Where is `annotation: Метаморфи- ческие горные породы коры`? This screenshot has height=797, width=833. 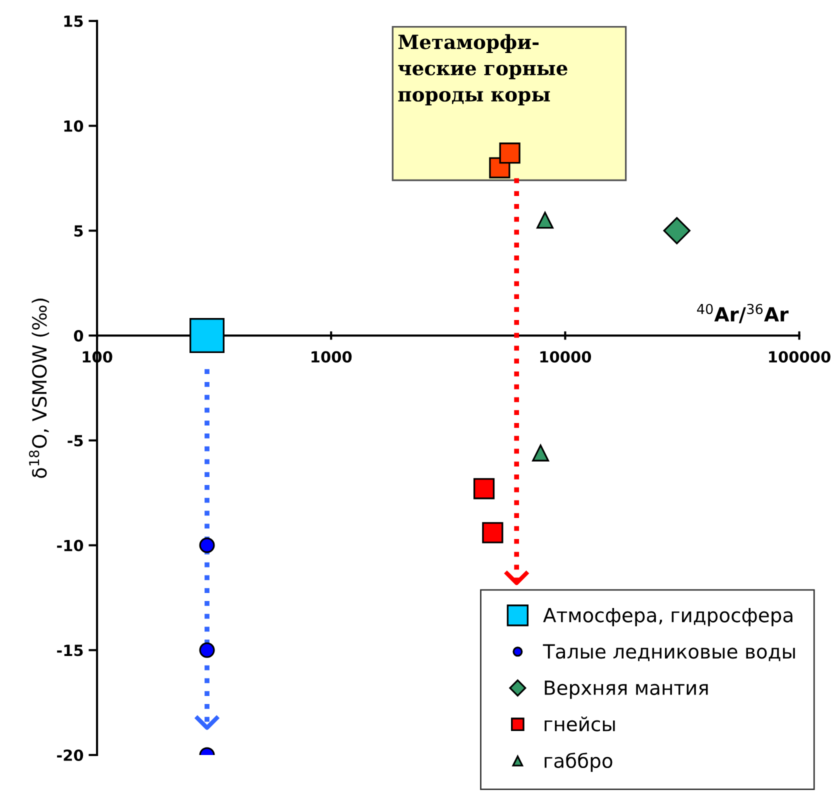 annotation: Метаморфи- ческие горные породы коры is located at coordinates (483, 70).